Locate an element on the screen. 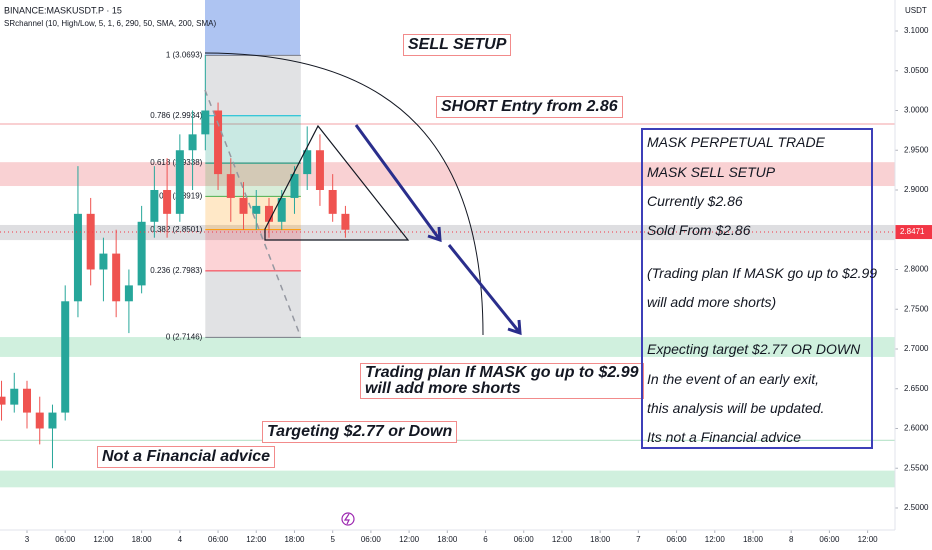 The width and height of the screenshot is (932, 550). note-line: Currently $2.86 is located at coordinates (695, 201).